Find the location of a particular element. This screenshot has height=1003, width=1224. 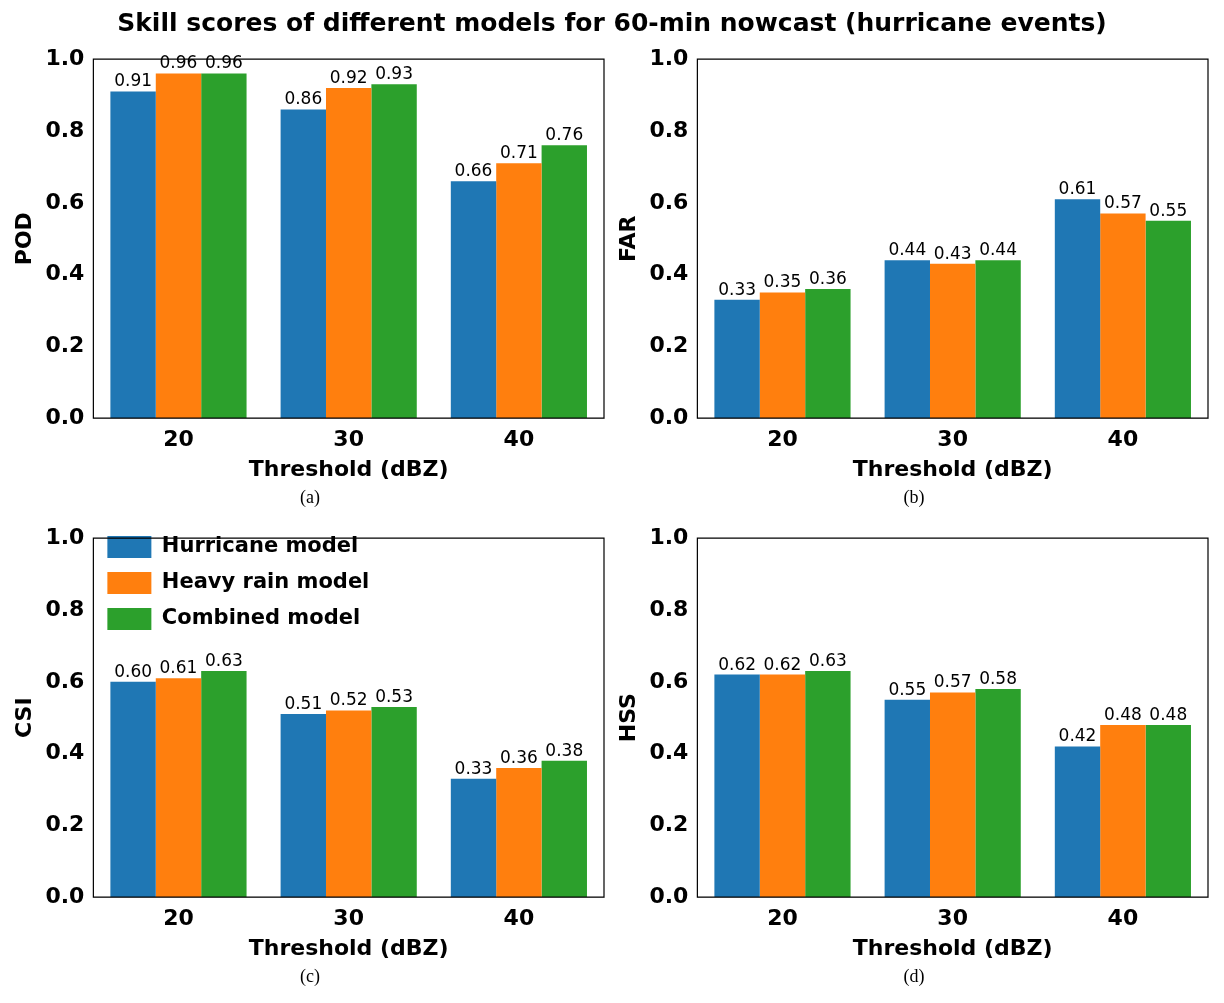

y-axis-title: FAR is located at coordinates (627, 238).